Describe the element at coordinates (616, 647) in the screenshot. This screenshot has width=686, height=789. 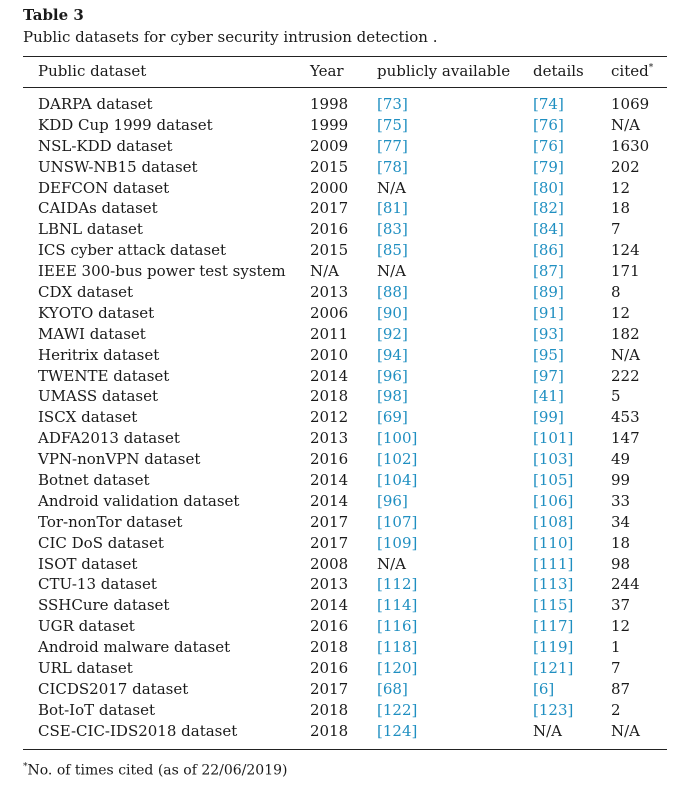
I see `cell-cited: 1` at that location.